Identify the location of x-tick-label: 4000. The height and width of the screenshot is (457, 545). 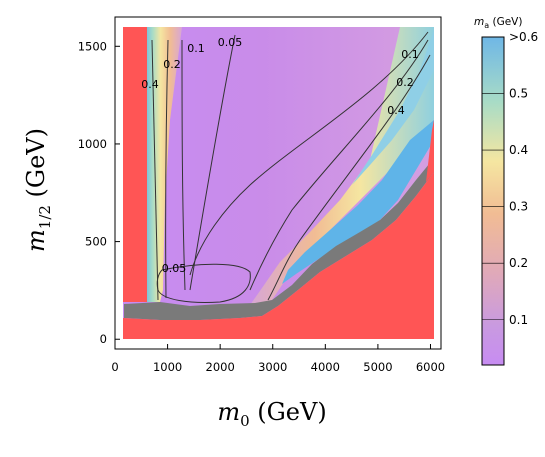
(325, 367).